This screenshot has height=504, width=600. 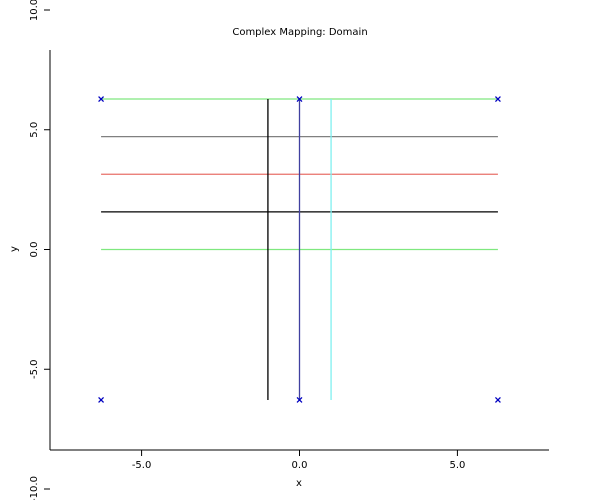 I want to click on y-tick-label: -5.0, so click(x=34, y=369).